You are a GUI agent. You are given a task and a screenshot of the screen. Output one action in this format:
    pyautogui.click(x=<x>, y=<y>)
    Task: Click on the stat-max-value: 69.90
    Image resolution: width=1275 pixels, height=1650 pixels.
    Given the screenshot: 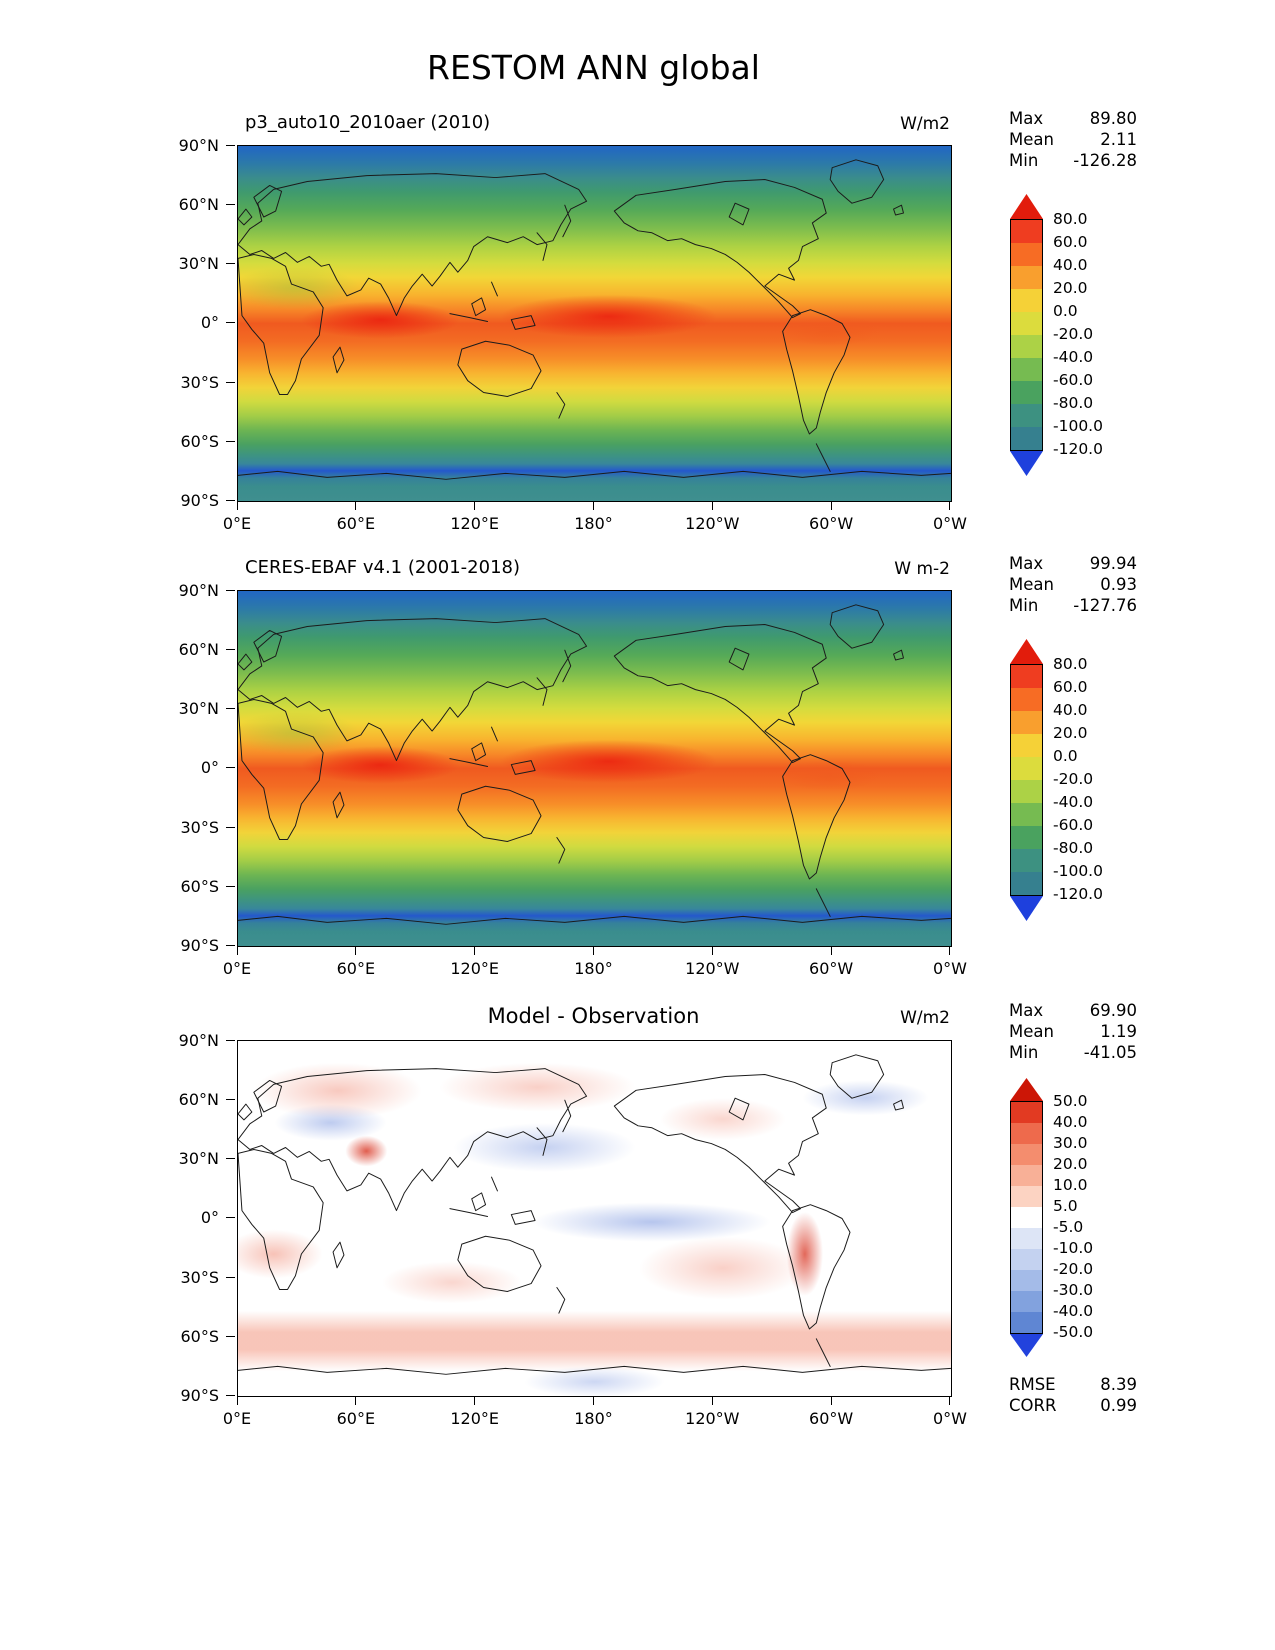 What is the action you would take?
    pyautogui.click(x=1113, y=1010)
    